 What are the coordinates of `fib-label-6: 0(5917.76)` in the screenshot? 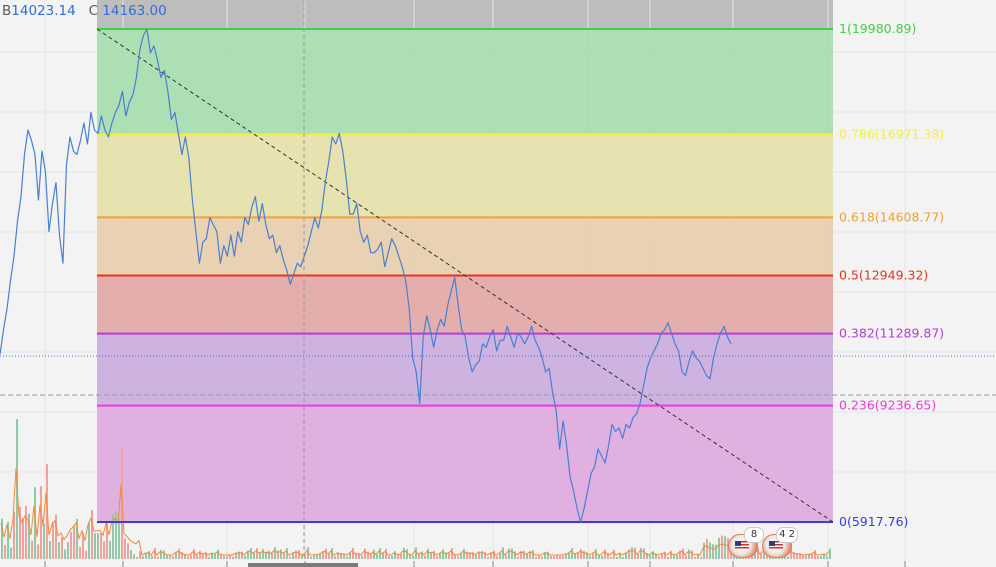 It's located at (873, 521).